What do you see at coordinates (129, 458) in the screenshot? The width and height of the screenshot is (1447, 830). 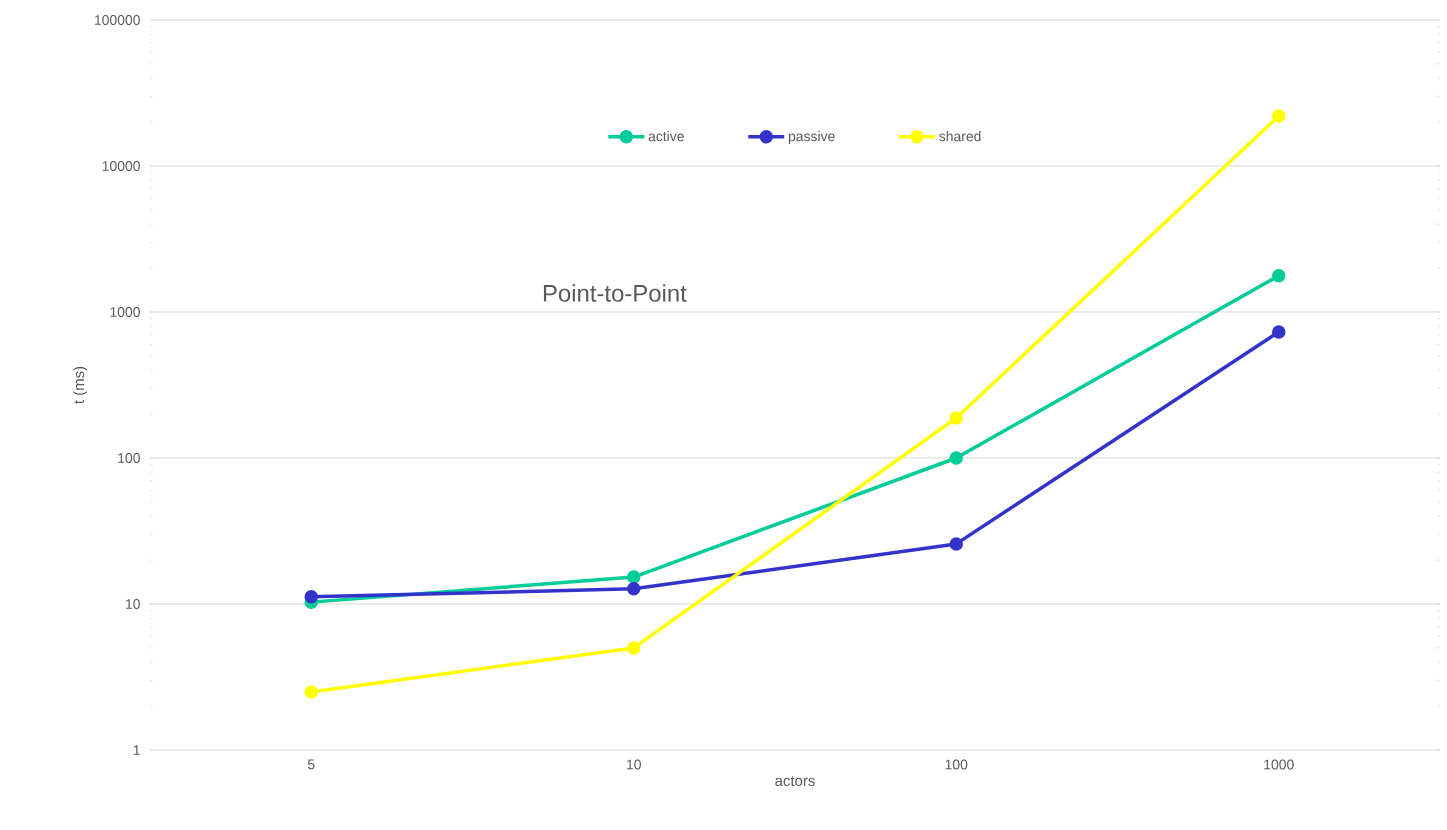 I see `y-tick-label: 100` at bounding box center [129, 458].